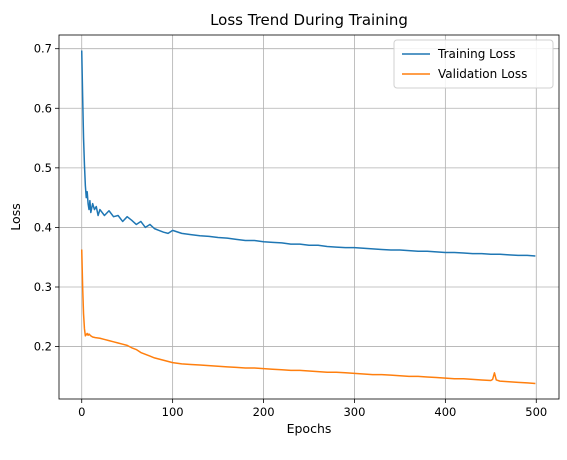  What do you see at coordinates (43, 227) in the screenshot?
I see `y-tick-label: 0.4` at bounding box center [43, 227].